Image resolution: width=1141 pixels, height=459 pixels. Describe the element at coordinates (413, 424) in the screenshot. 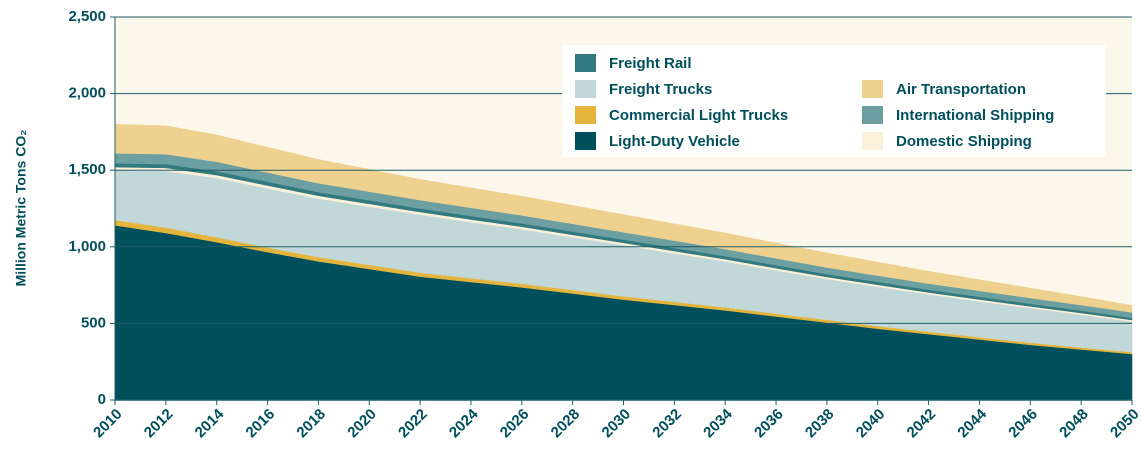

I see `x-tick-label: 2022` at that location.